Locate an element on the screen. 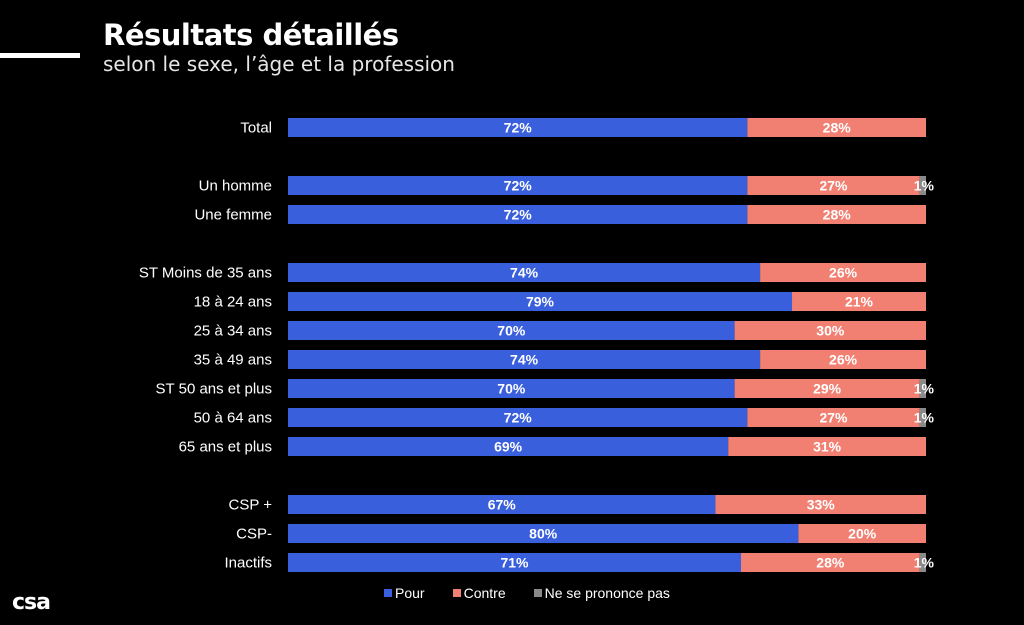 Image resolution: width=1024 pixels, height=625 pixels. row-label: Inactifs is located at coordinates (248, 563).